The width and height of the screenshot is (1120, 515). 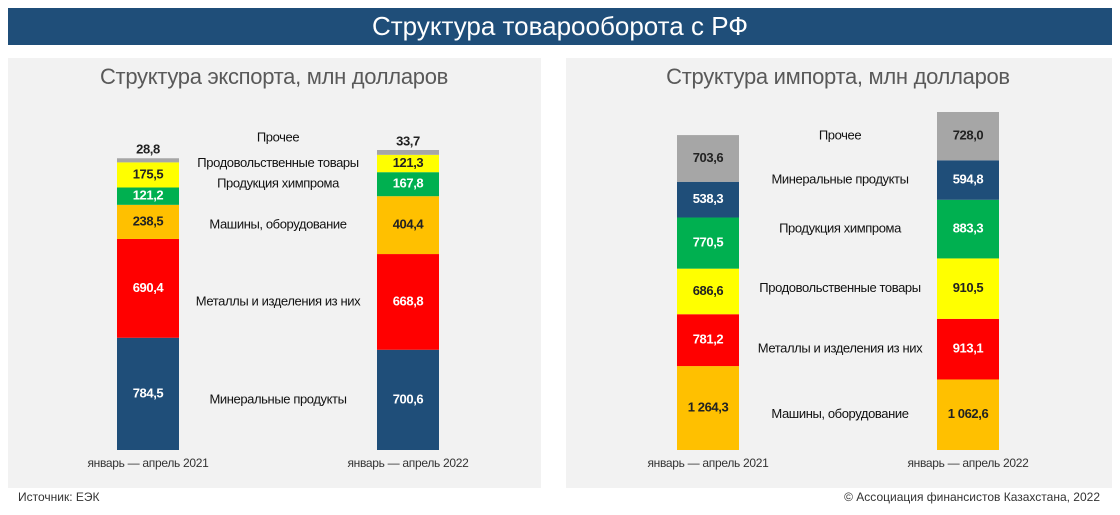 I want to click on value-label: 33,7, so click(x=408, y=140).